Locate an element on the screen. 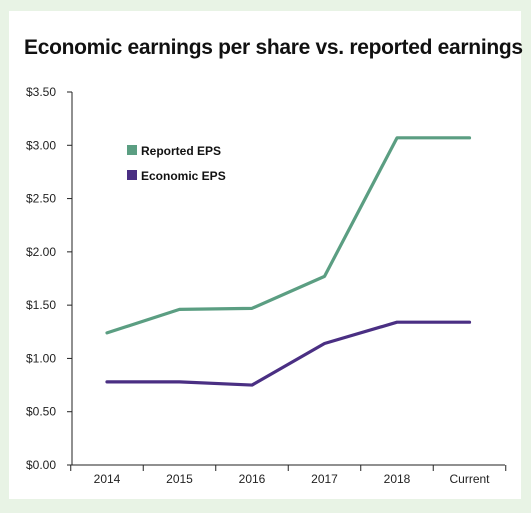  x-tick-label: 2018 is located at coordinates (397, 479).